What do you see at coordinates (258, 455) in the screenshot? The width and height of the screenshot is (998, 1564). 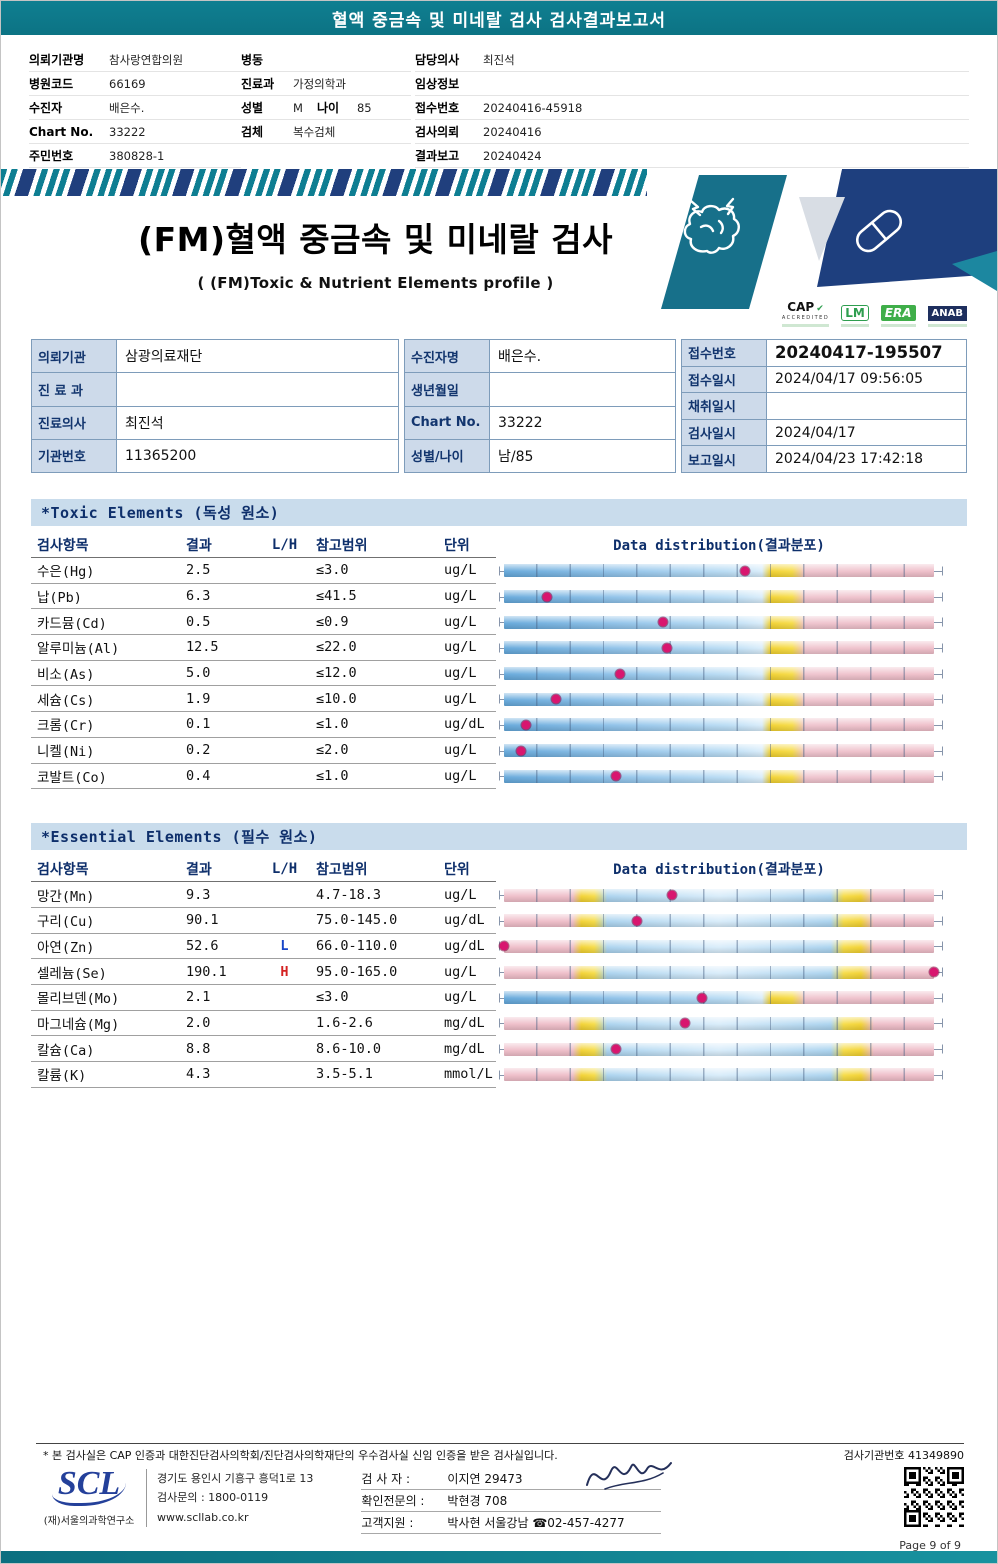 I see `info-value: 11365200` at bounding box center [258, 455].